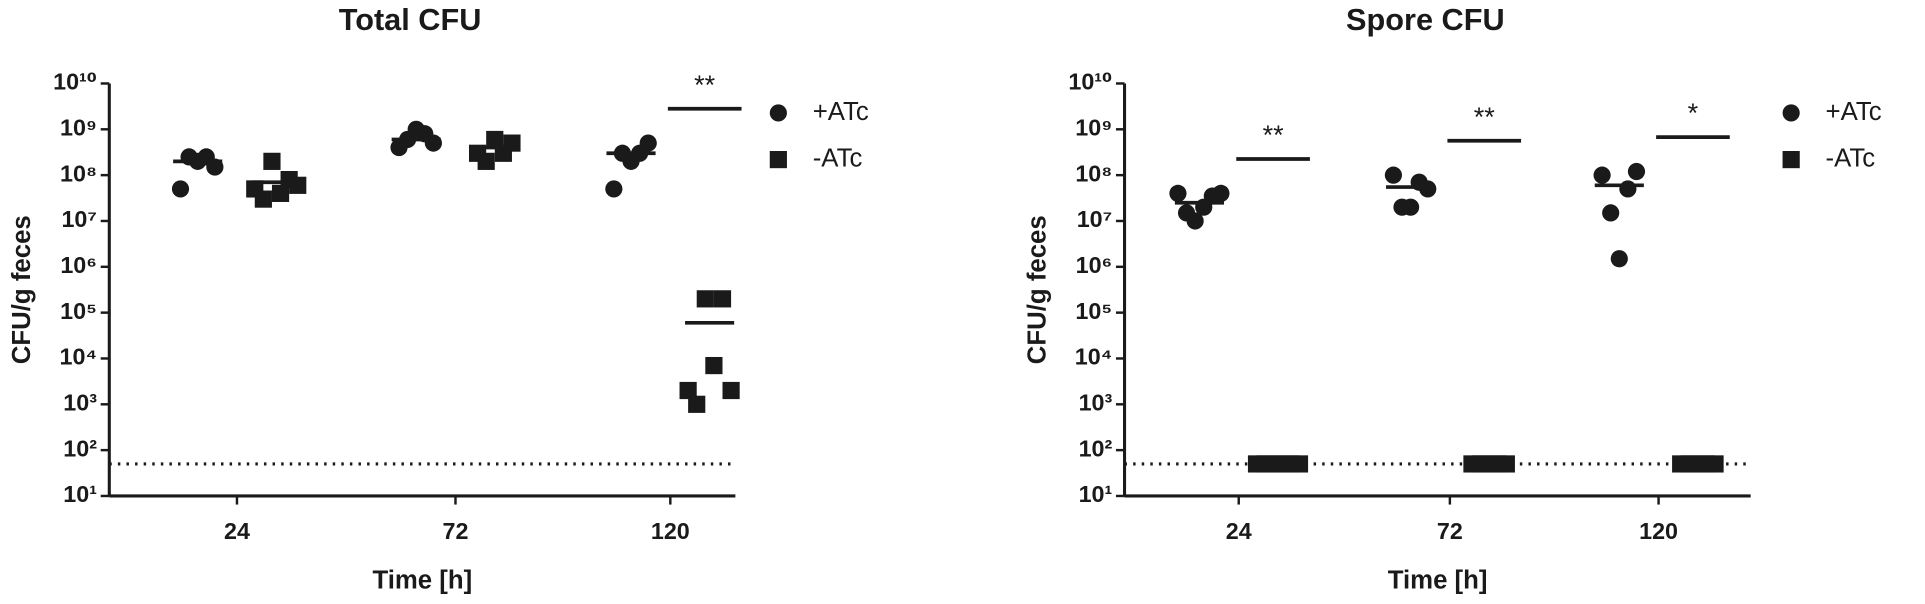 The width and height of the screenshot is (1925, 604). What do you see at coordinates (1693, 113) in the screenshot?
I see `significance-label: *` at bounding box center [1693, 113].